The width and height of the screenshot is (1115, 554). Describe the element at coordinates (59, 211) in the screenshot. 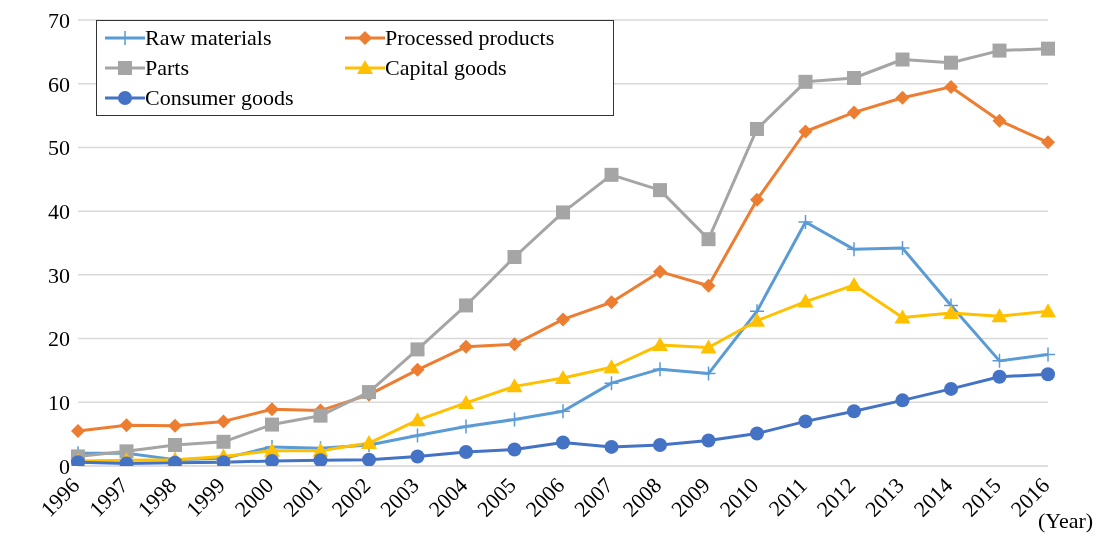

I see `y-tick-label: 40` at that location.